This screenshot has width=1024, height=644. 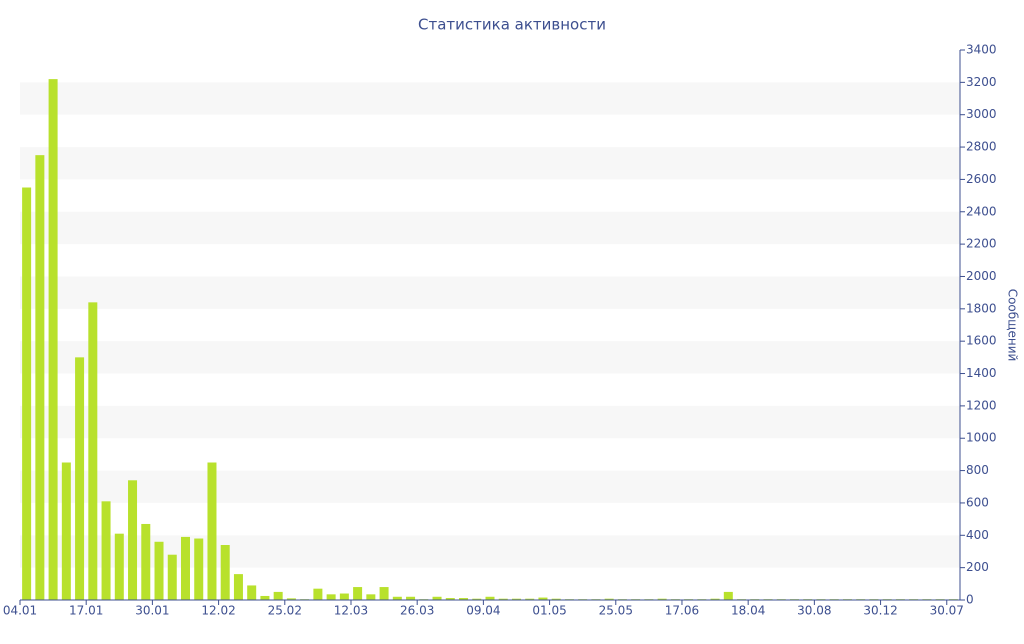 What do you see at coordinates (981, 179) in the screenshot?
I see `y-tick-label: 2600` at bounding box center [981, 179].